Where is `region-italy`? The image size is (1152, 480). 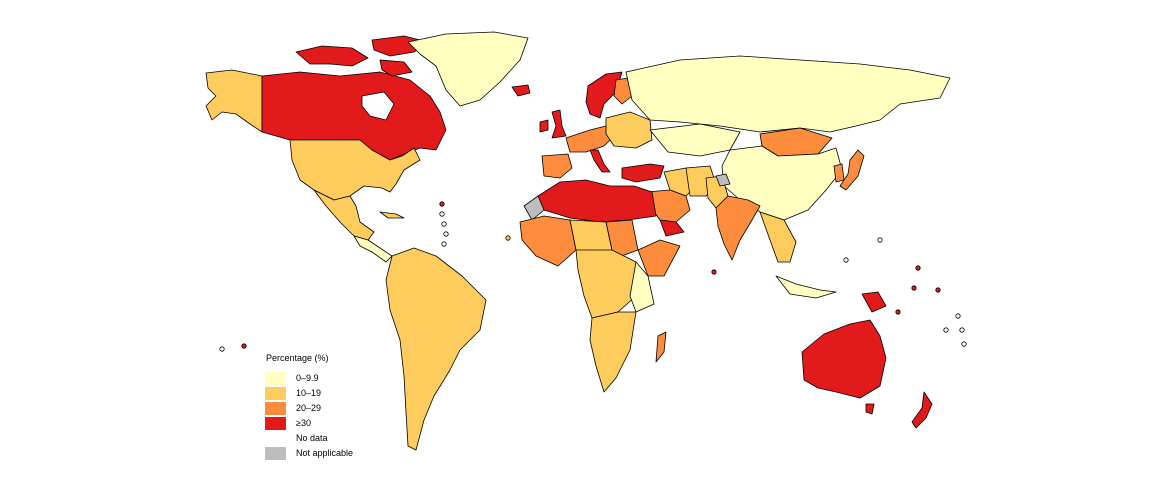
region-italy is located at coordinates (600, 161).